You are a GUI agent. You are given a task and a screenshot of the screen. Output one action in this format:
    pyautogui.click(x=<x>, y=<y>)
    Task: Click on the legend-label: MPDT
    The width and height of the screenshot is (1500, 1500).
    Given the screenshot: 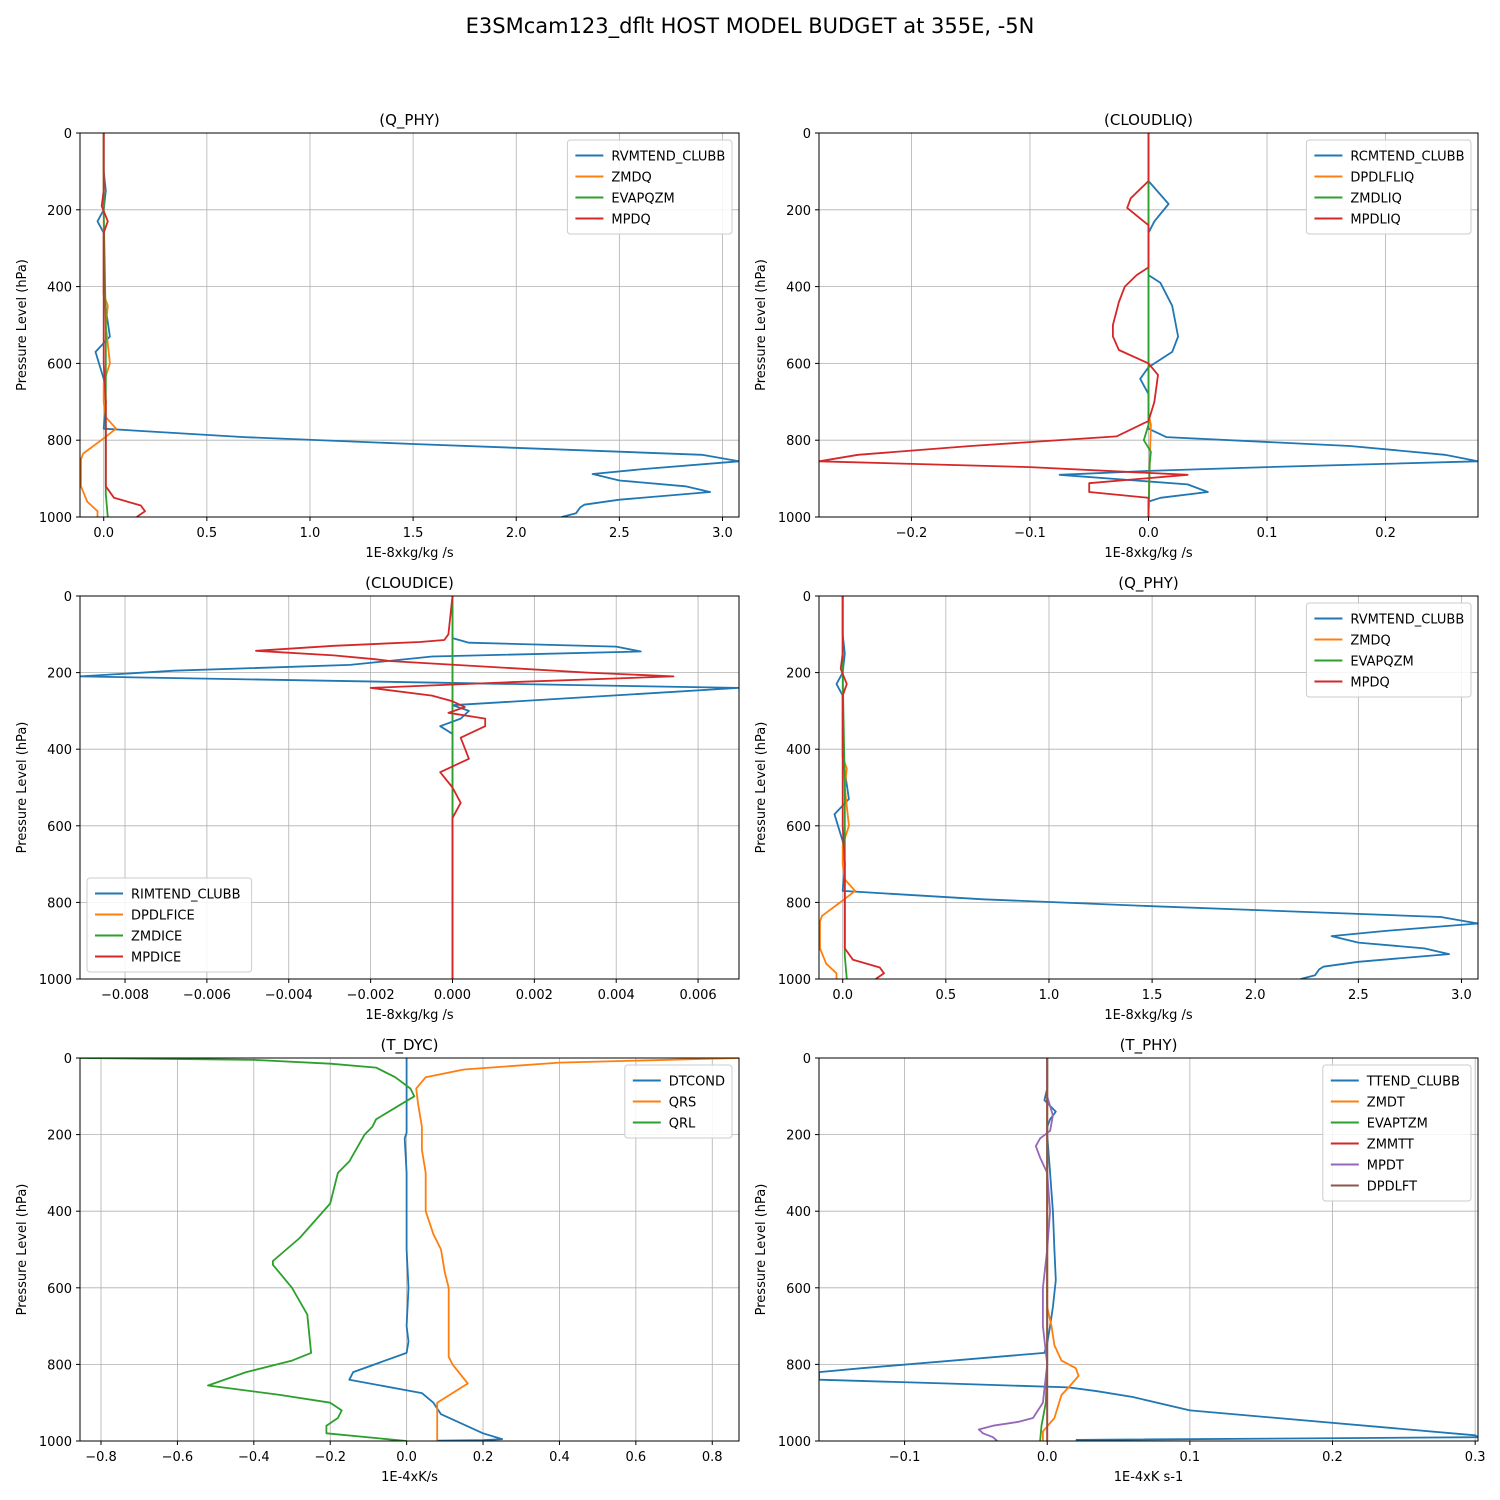 What is the action you would take?
    pyautogui.click(x=1385, y=1166)
    